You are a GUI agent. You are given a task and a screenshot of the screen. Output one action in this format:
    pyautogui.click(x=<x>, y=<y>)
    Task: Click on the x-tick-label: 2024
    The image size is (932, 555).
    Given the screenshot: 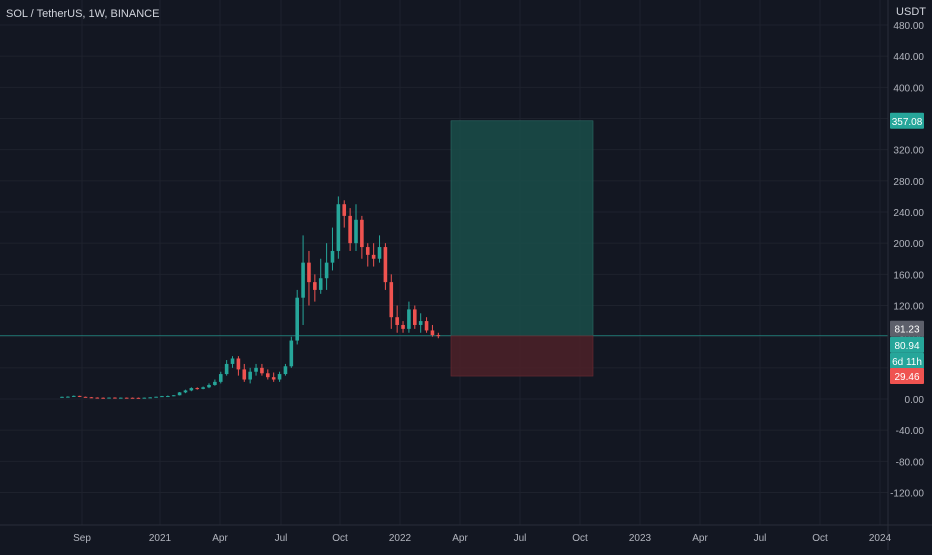 What is the action you would take?
    pyautogui.click(x=880, y=538)
    